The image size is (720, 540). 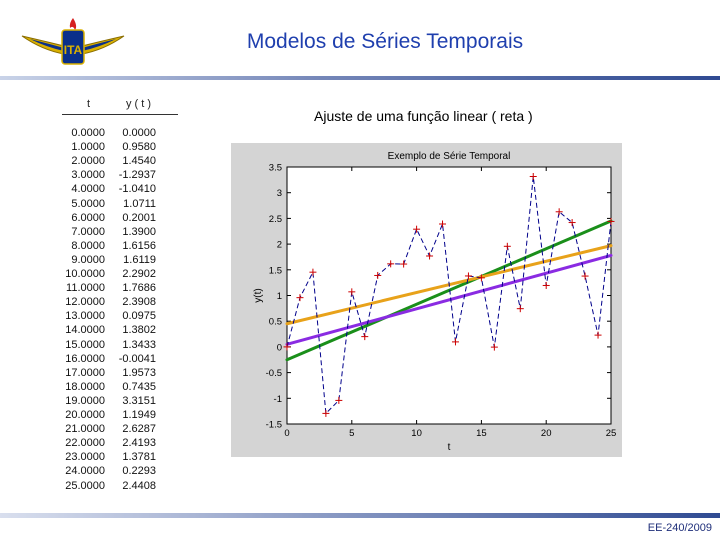 I want to click on cell-t: 6.0000, so click(x=88, y=217).